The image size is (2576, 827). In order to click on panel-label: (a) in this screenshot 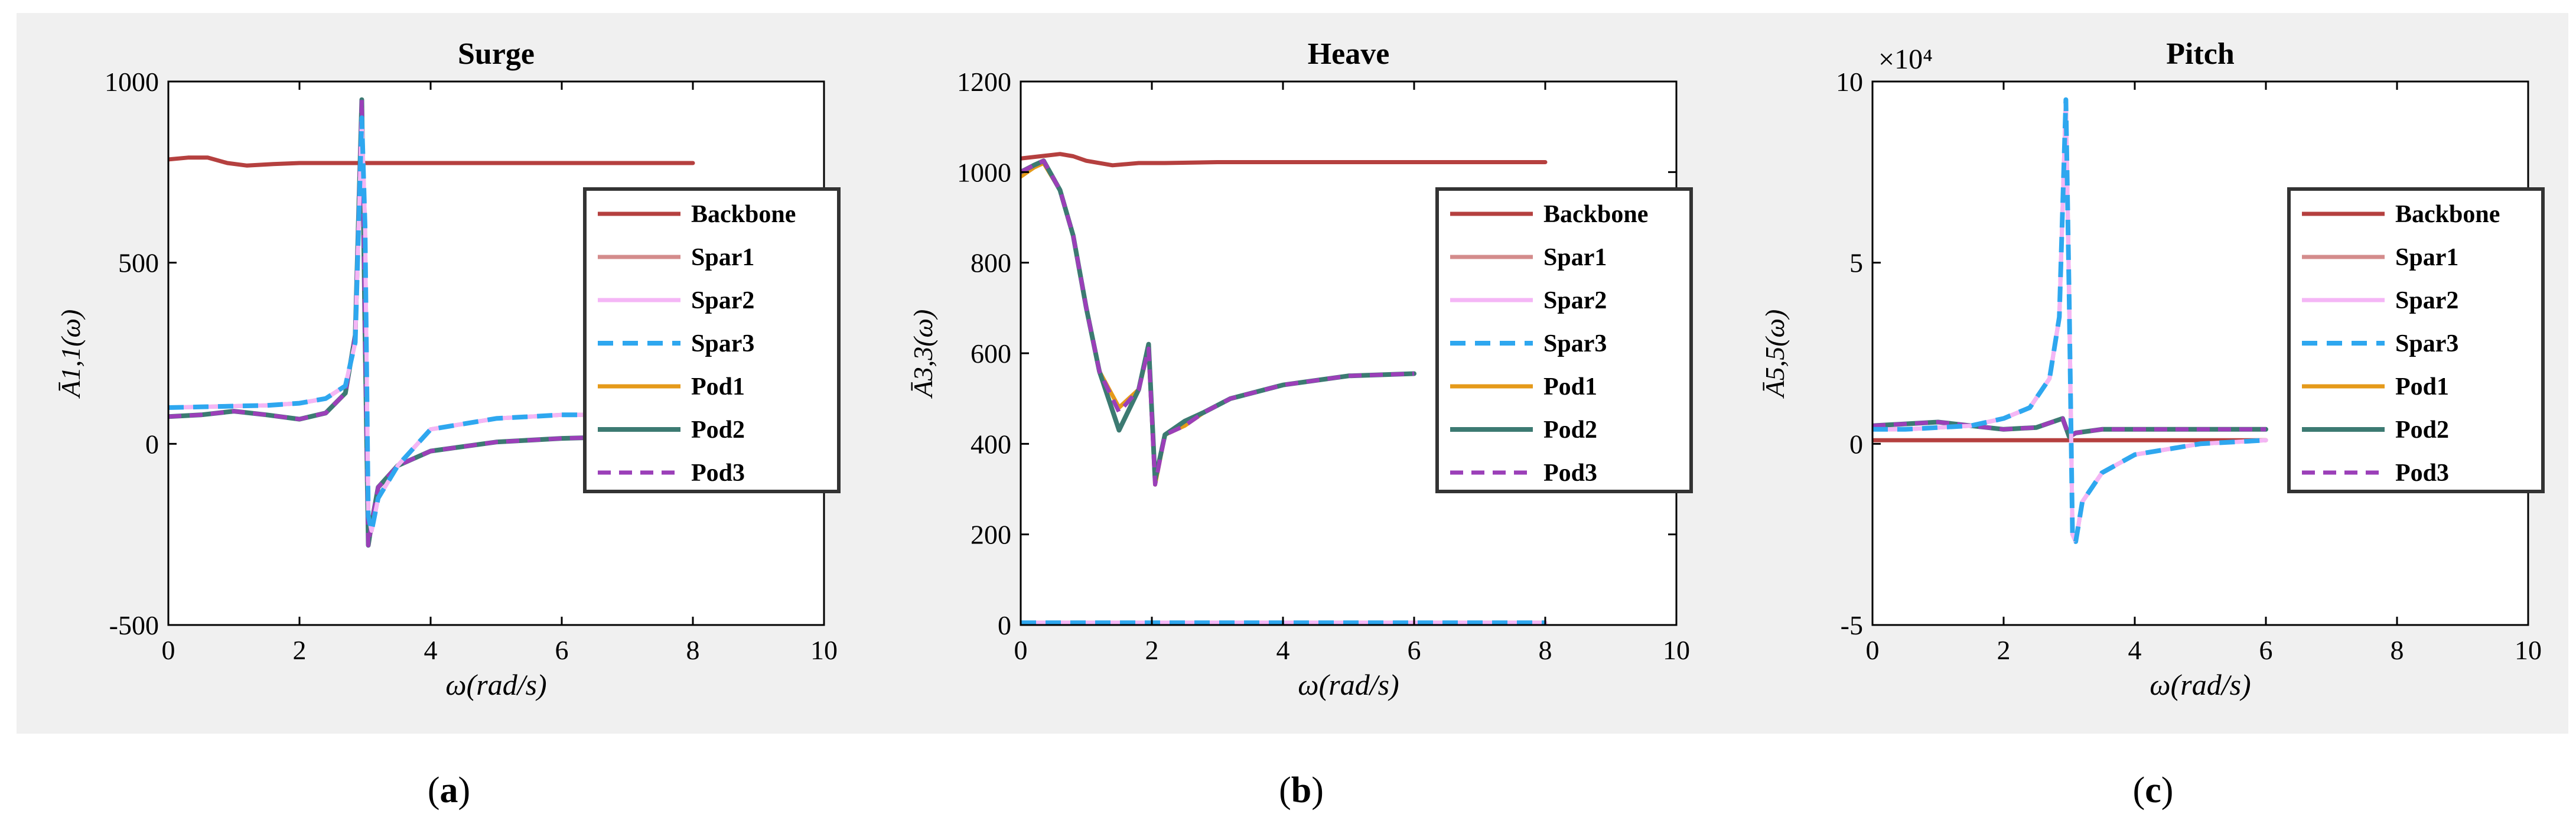, I will do `click(449, 790)`.